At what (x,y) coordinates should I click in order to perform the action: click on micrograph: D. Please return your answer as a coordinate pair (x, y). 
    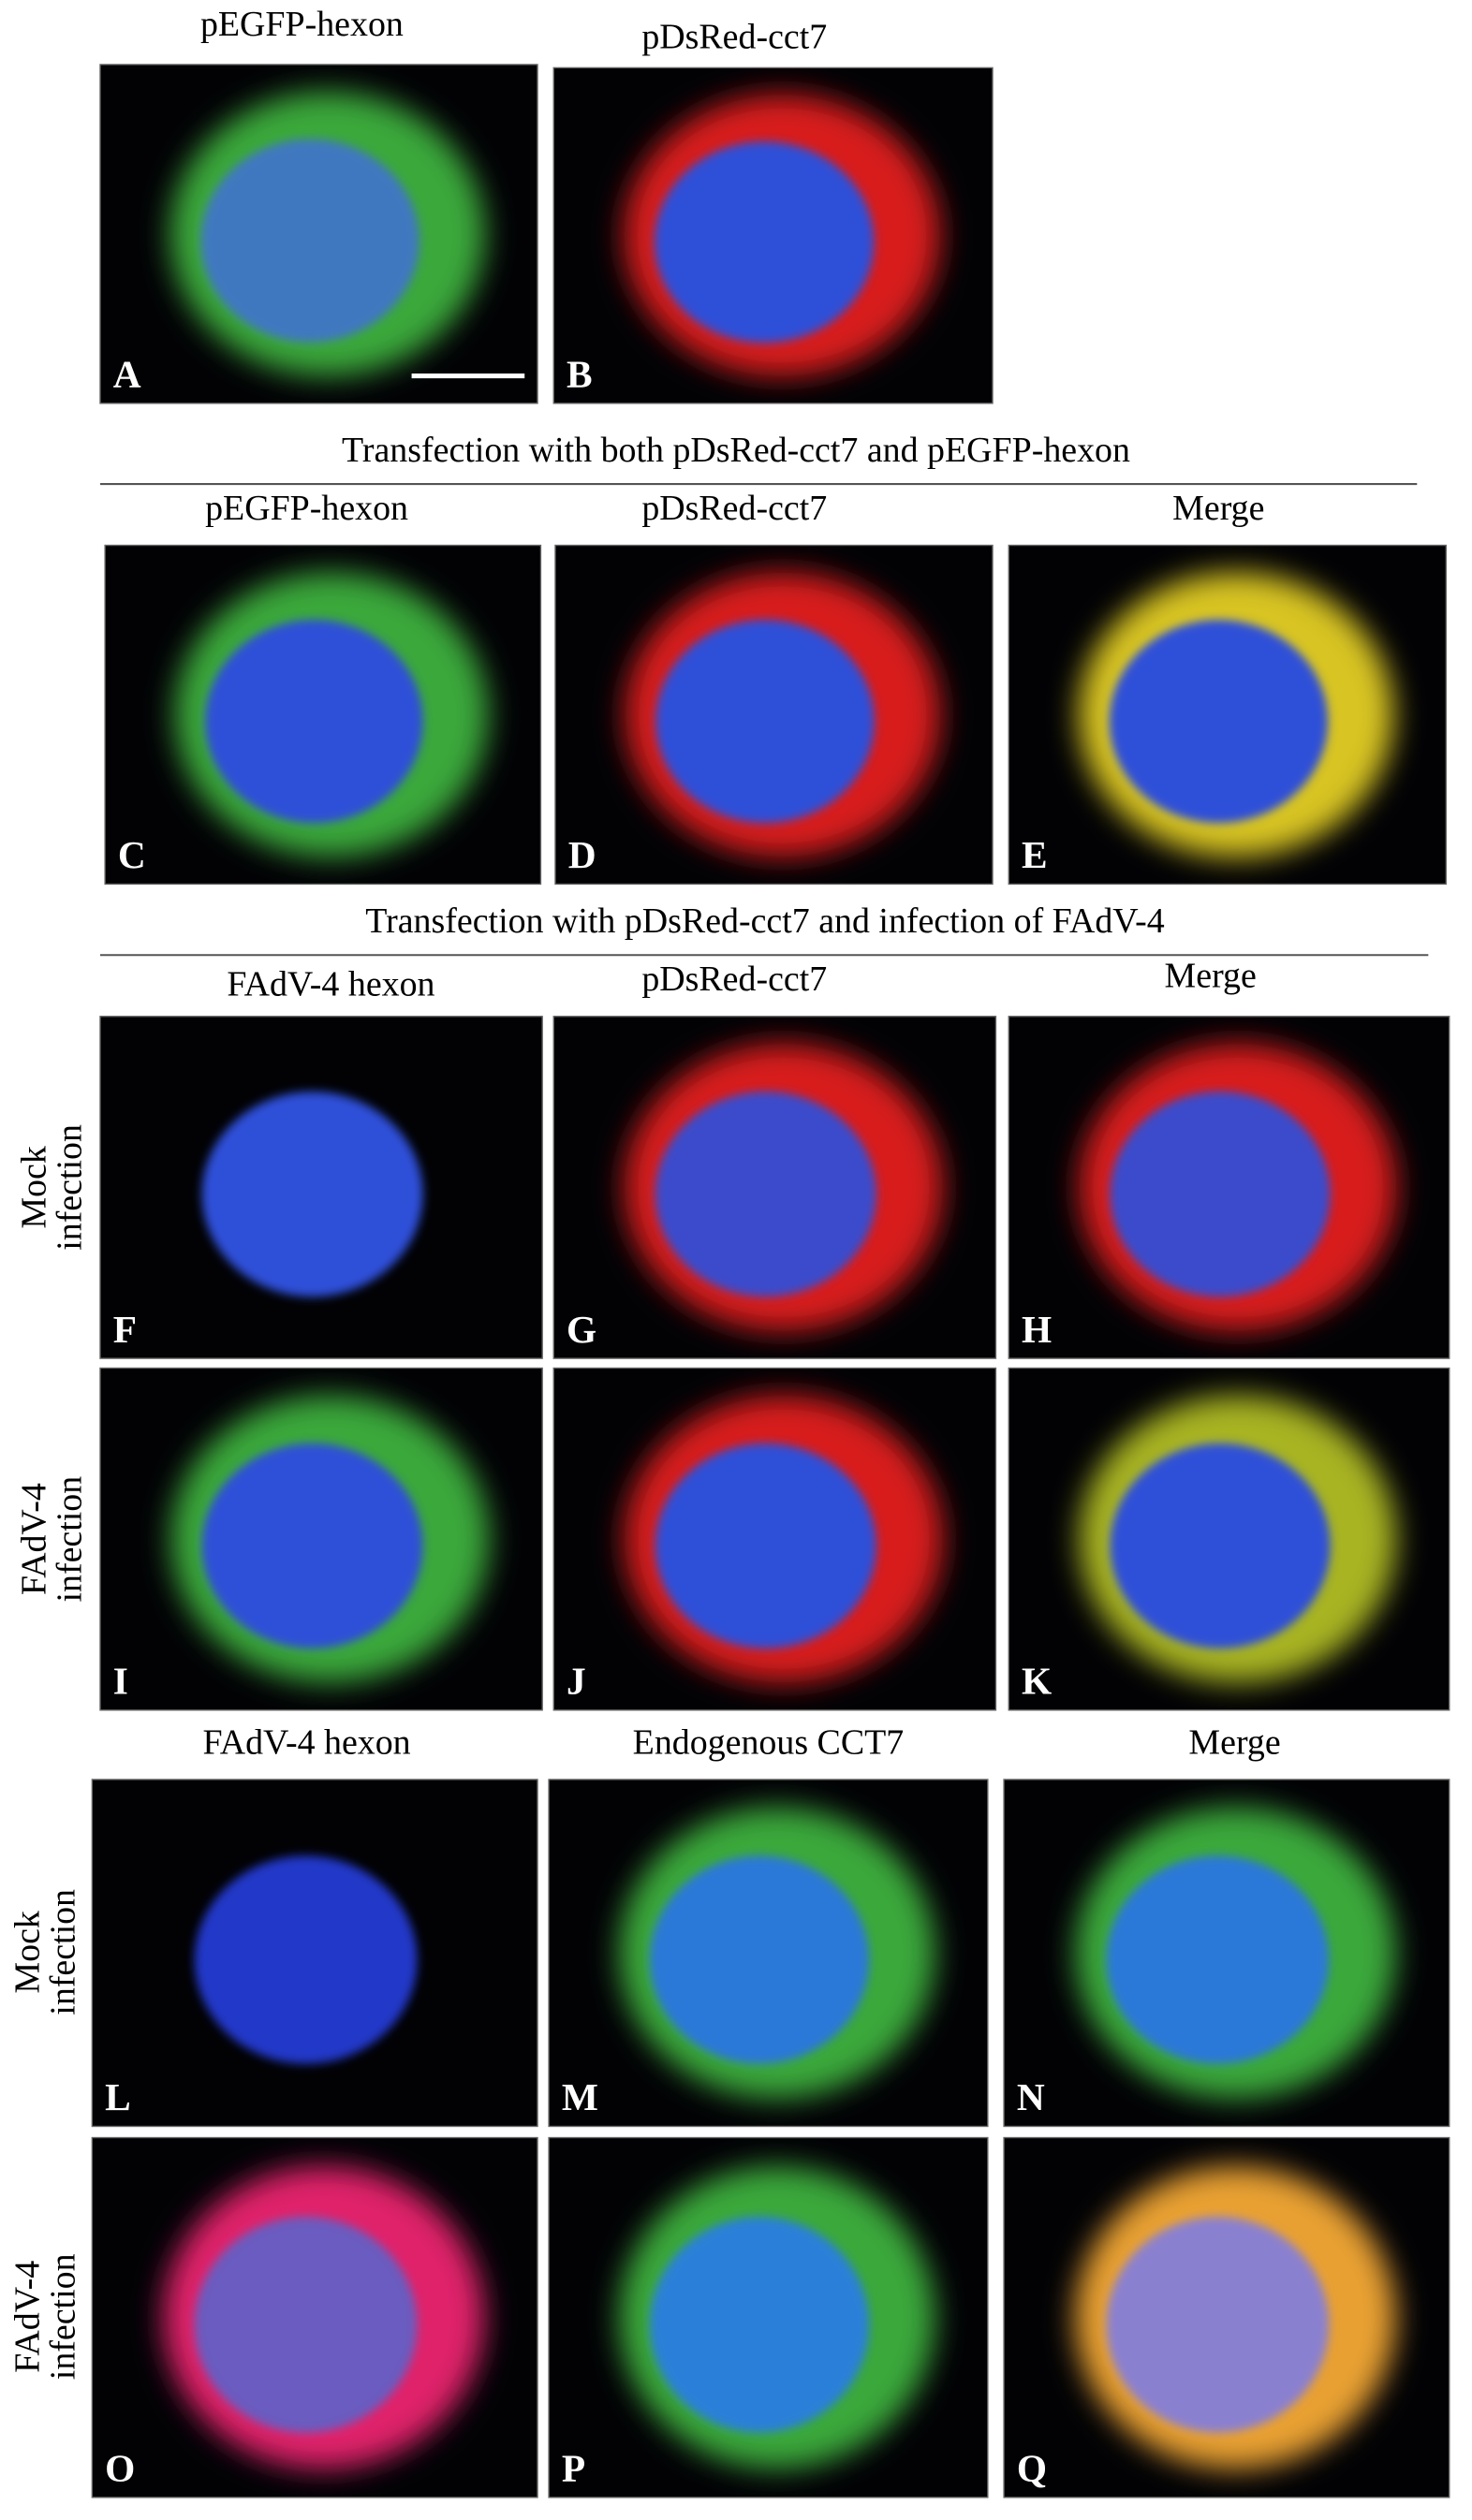
    Looking at the image, I should click on (774, 715).